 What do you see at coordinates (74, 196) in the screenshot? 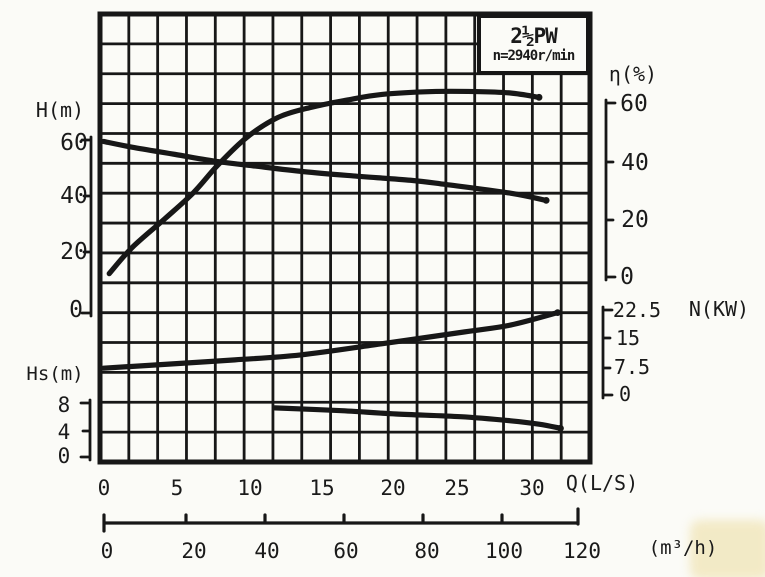
I see `h-axis-tick-40: 40` at bounding box center [74, 196].